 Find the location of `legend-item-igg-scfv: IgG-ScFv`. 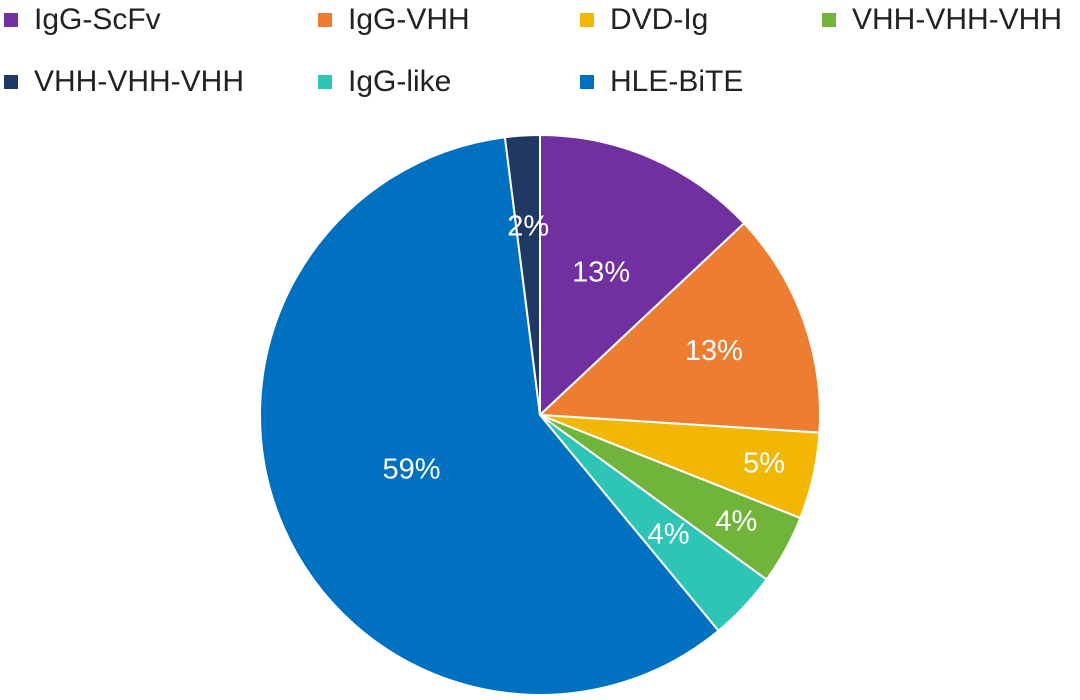

legend-item-igg-scfv: IgG-ScFv is located at coordinates (82, 20).